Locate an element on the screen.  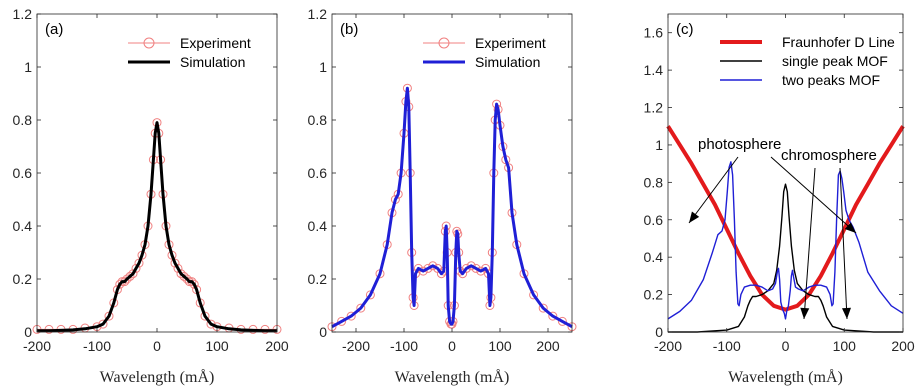
series-fraunhofer-d-line is located at coordinates (785, 218).